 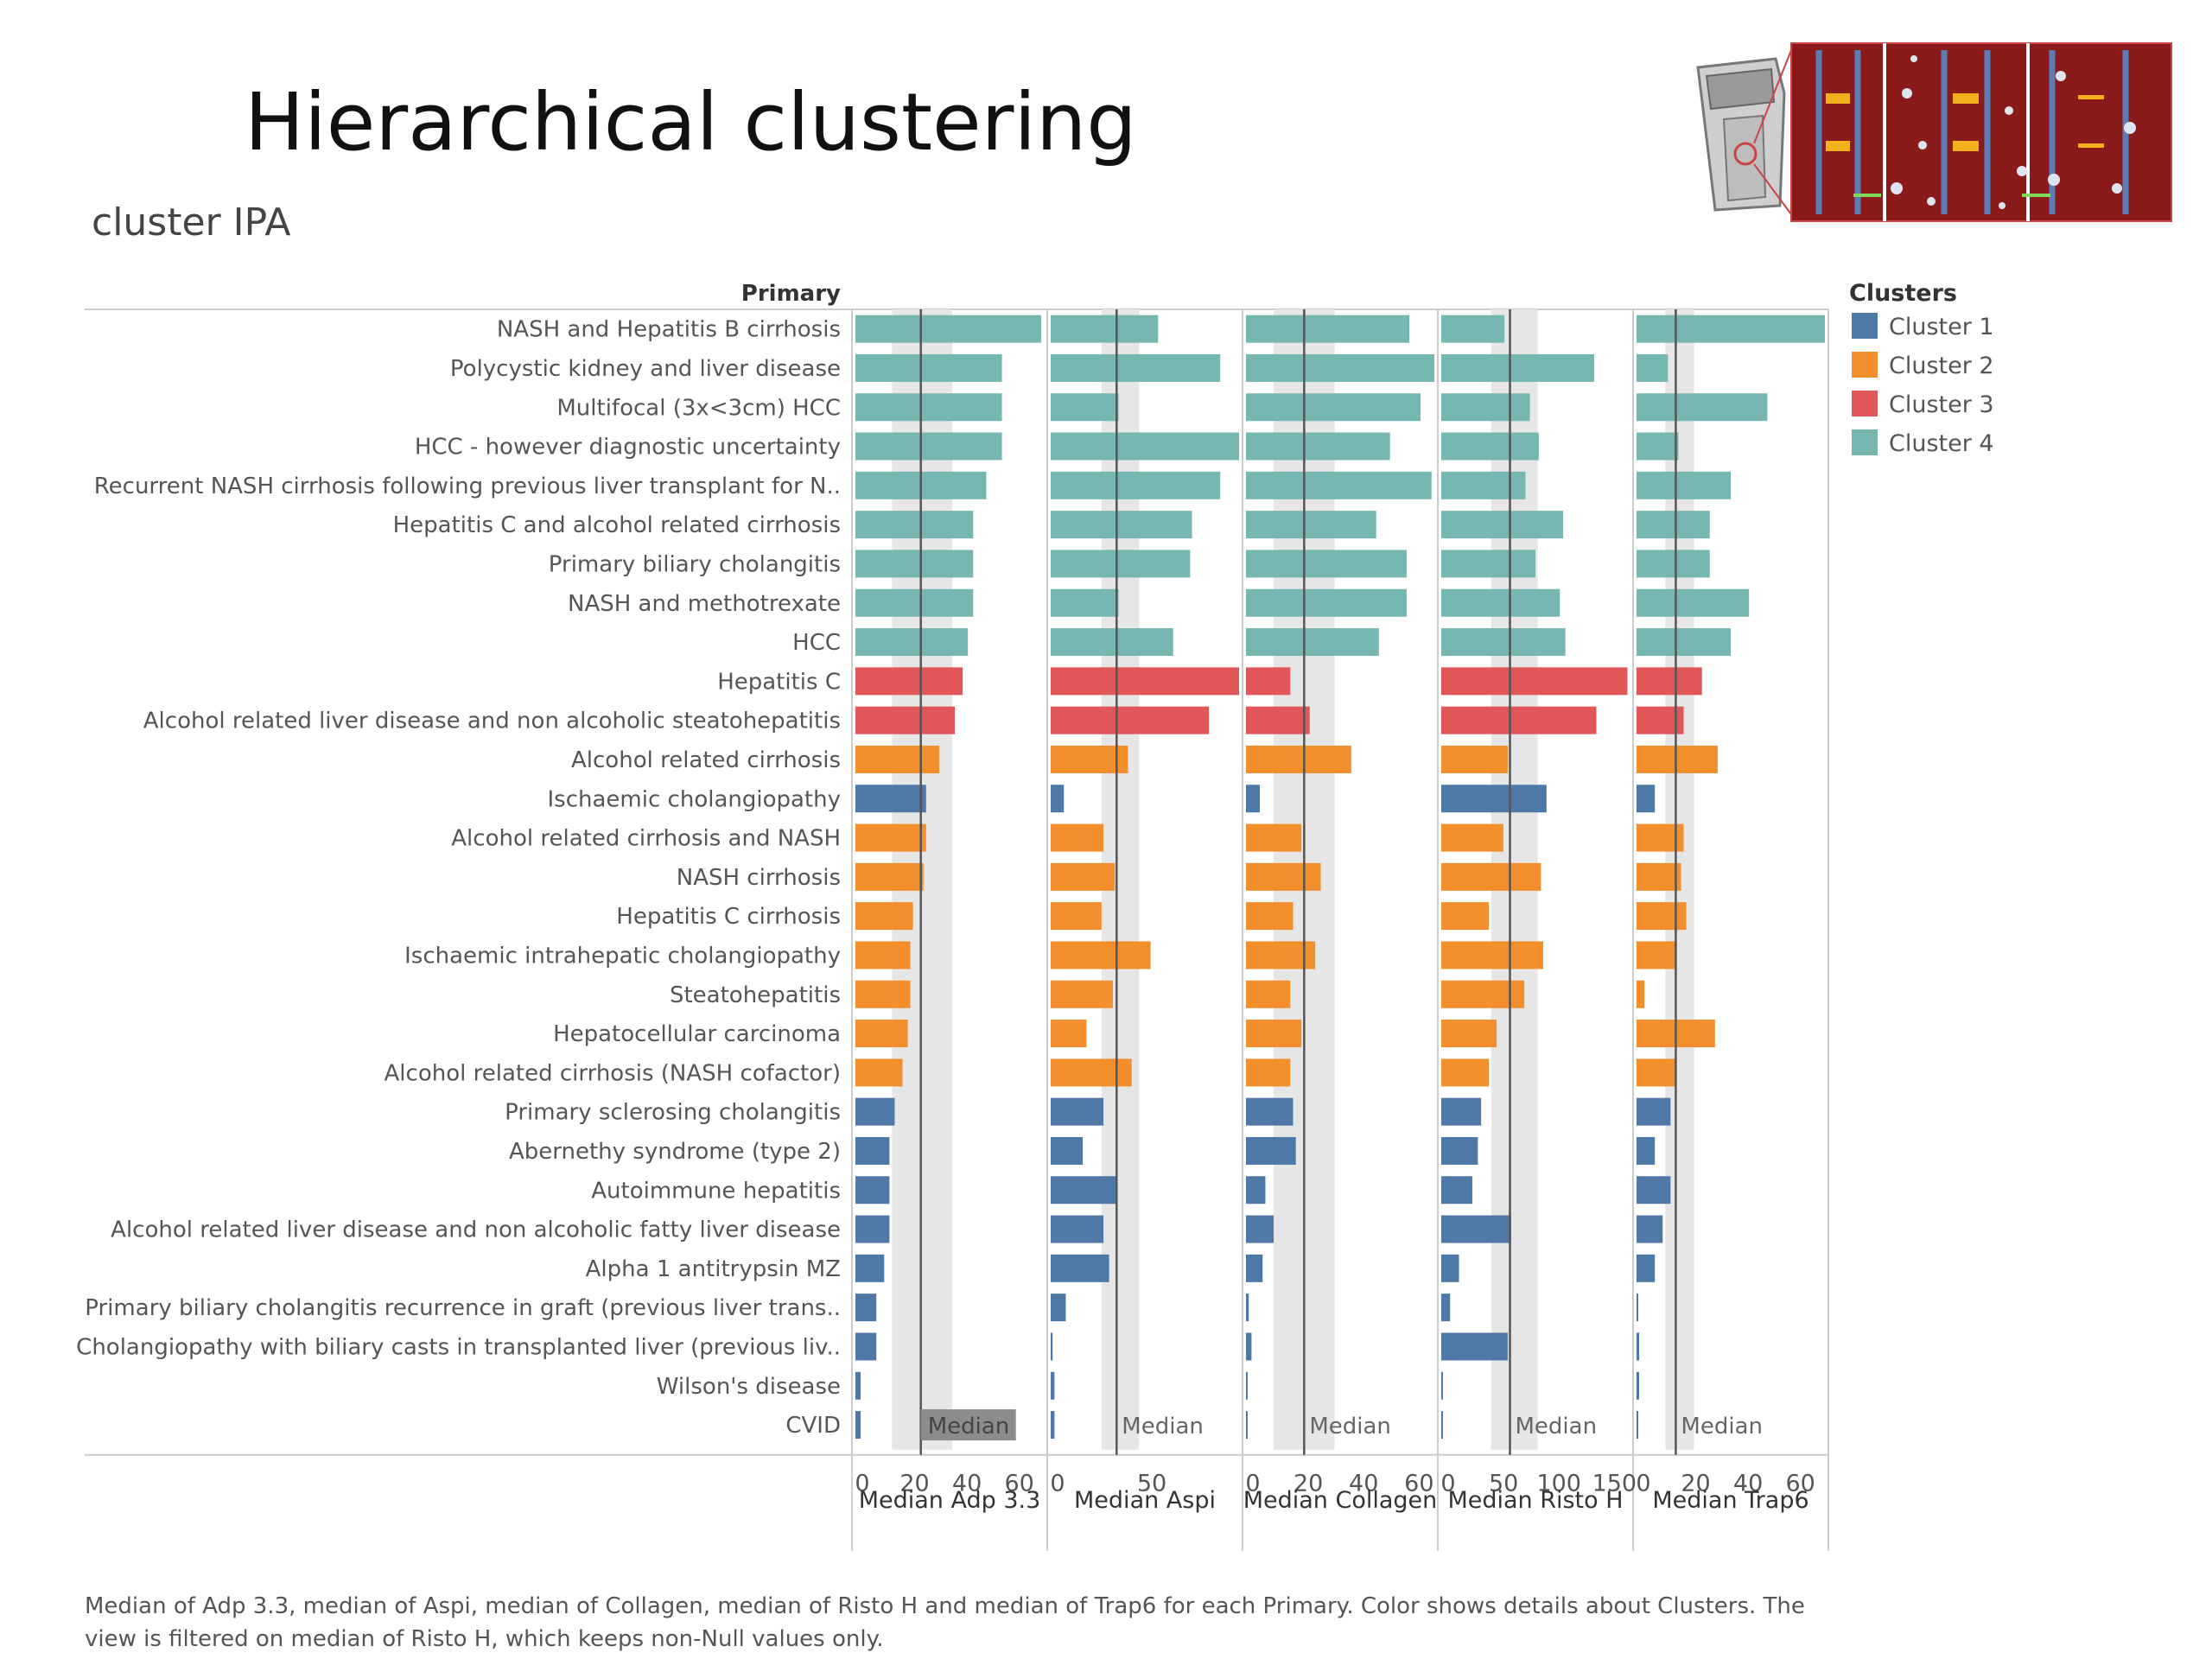 What do you see at coordinates (695, 564) in the screenshot?
I see `row-label: Primary biliary cholangitis` at bounding box center [695, 564].